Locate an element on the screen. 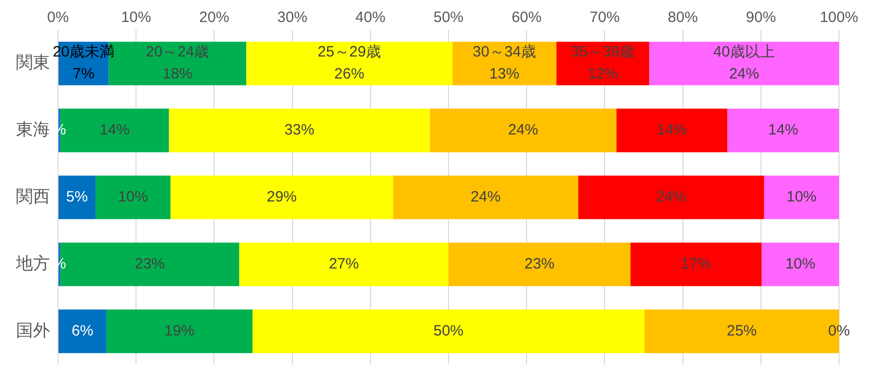  x-tick-label: 50% is located at coordinates (448, 17).